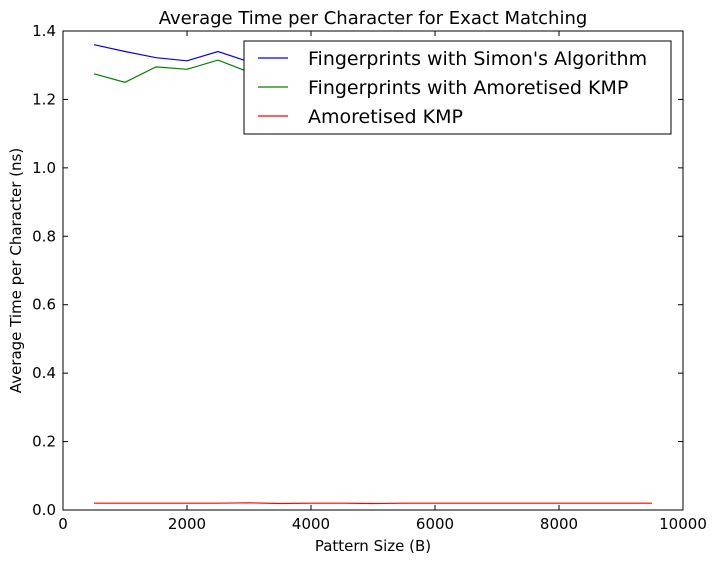  What do you see at coordinates (44, 168) in the screenshot?
I see `y-tick-label: 1.0` at bounding box center [44, 168].